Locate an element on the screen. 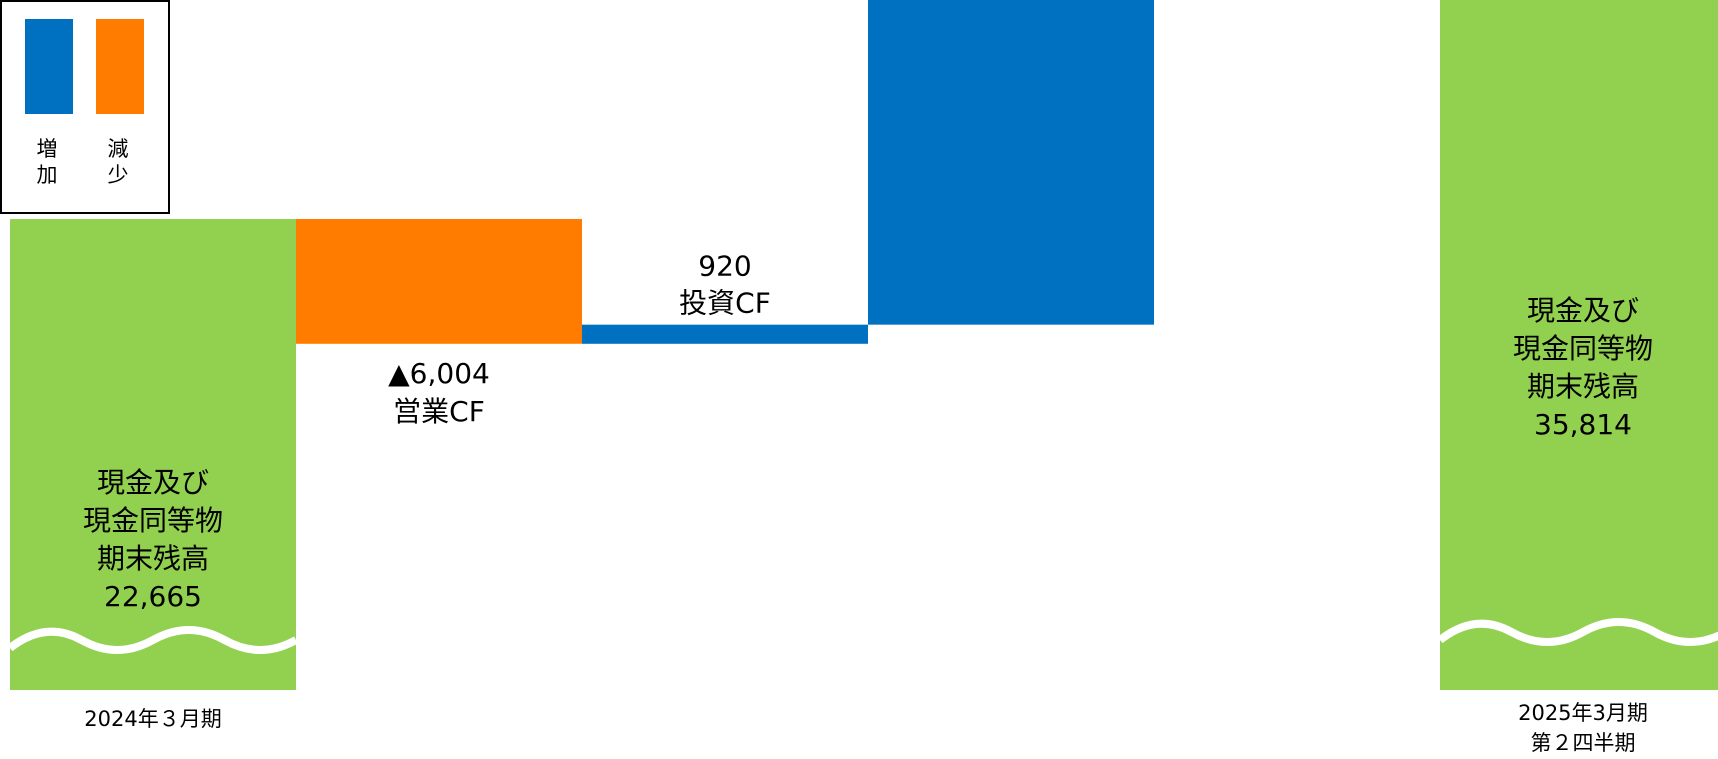  legend-label-1-char-0: 減 is located at coordinates (118, 149).